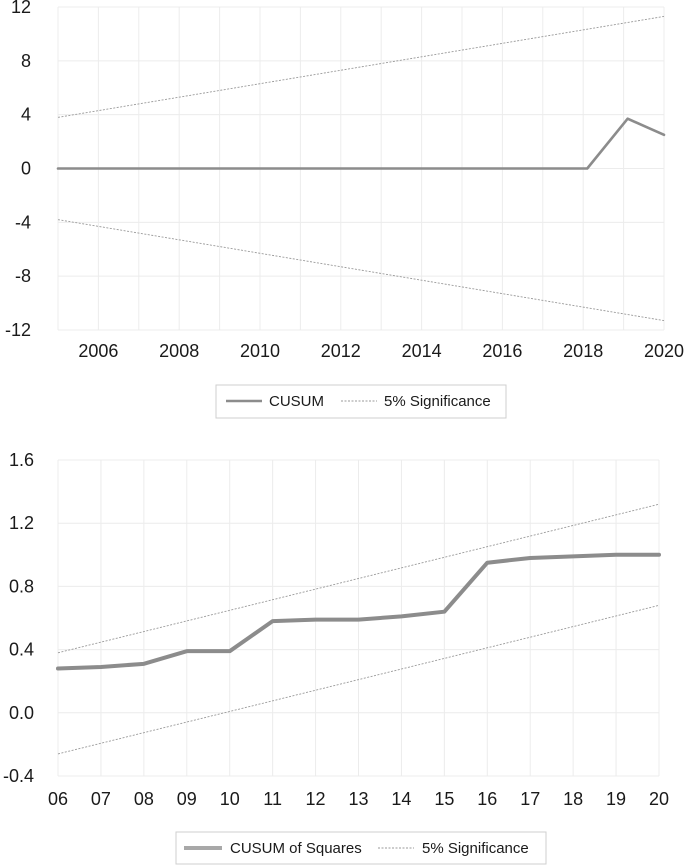 This screenshot has width=685, height=866. What do you see at coordinates (101, 799) in the screenshot?
I see `x-tick-label: 07` at bounding box center [101, 799].